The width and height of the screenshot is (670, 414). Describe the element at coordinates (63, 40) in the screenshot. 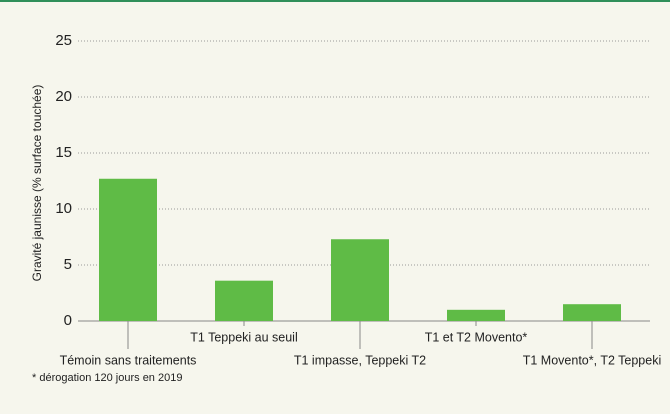

I see `y-tick-label: 25` at that location.